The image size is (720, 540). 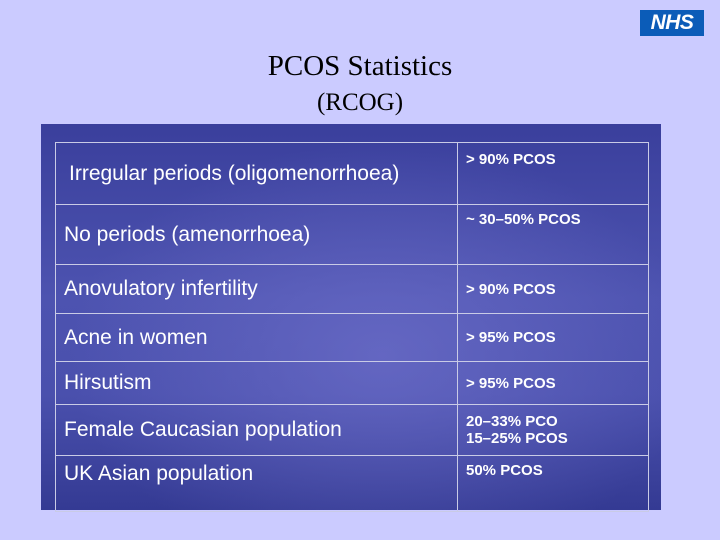 What do you see at coordinates (256, 289) in the screenshot?
I see `condition-cell: Anovulatory infertility` at bounding box center [256, 289].